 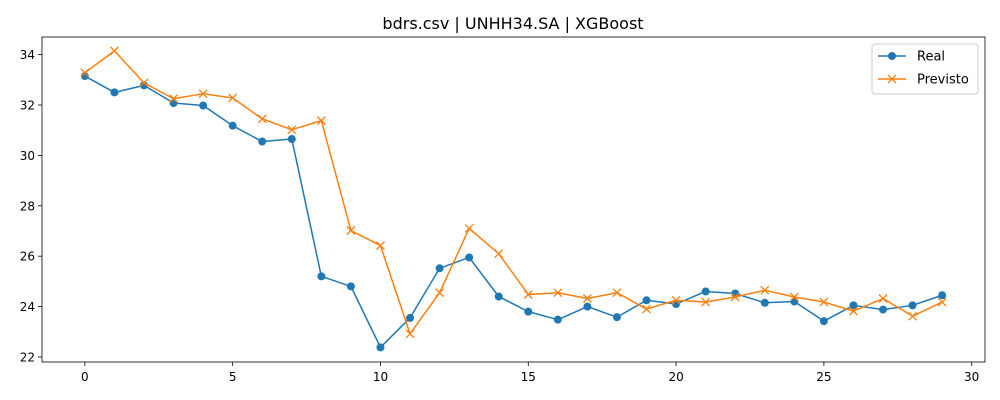 What do you see at coordinates (380, 377) in the screenshot?
I see `x-tick-label: 10` at bounding box center [380, 377].